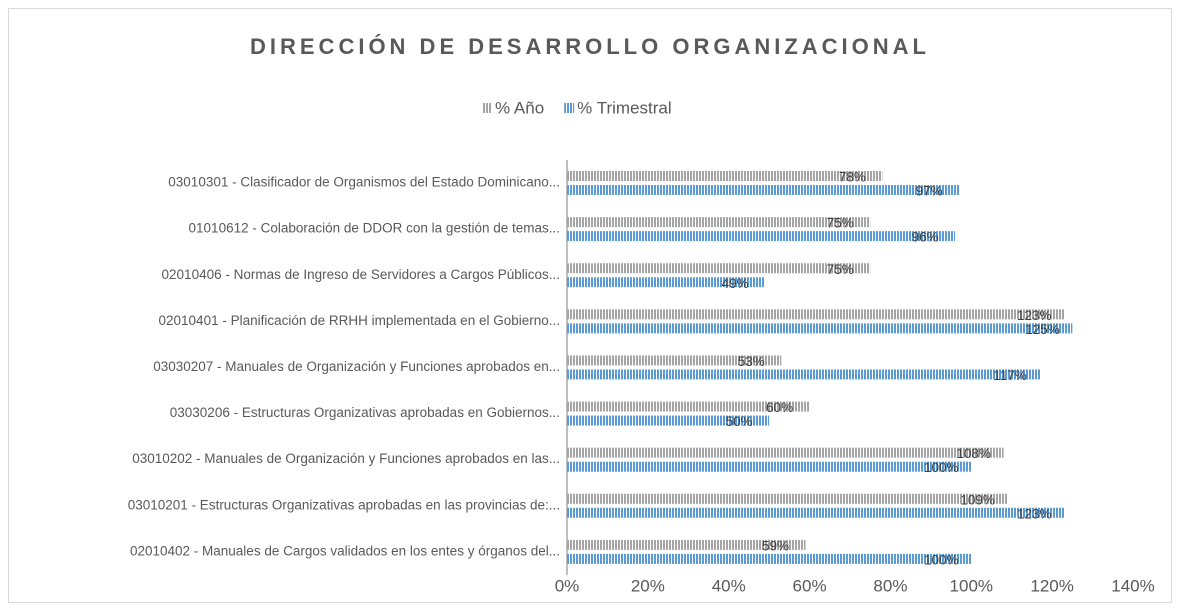  Describe the element at coordinates (751, 361) in the screenshot. I see `data-label: 53%` at that location.